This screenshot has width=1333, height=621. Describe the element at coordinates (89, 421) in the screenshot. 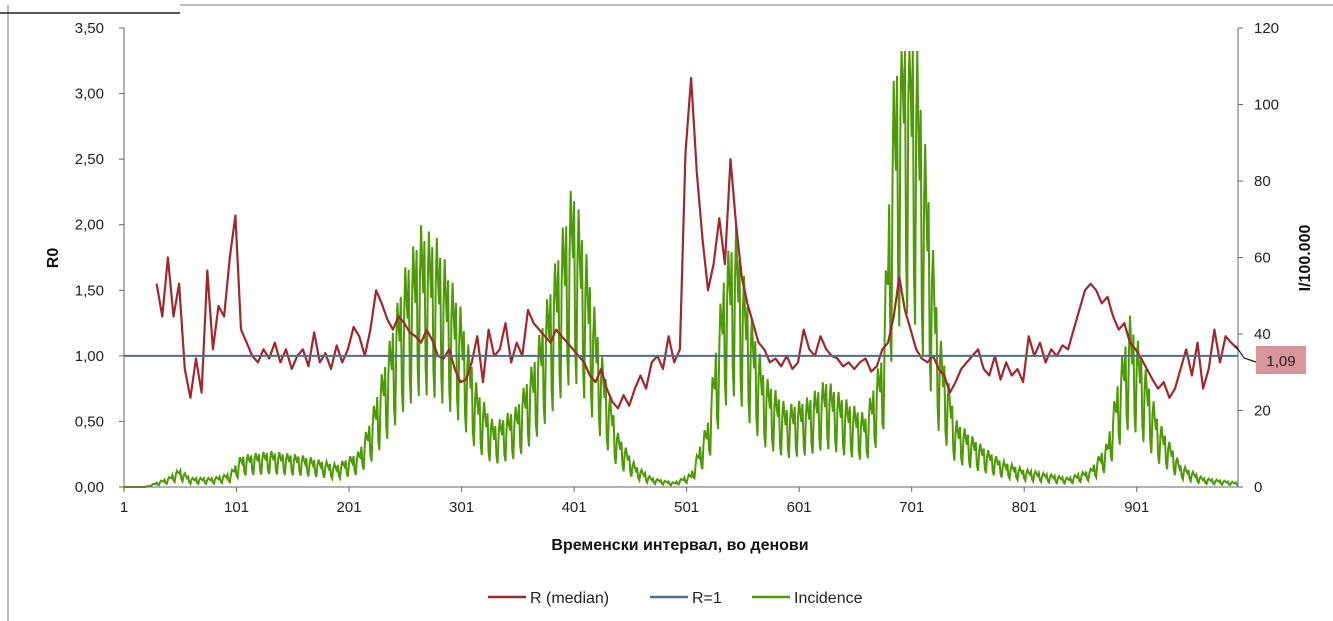

I see `y-tick-label: 0,50` at that location.